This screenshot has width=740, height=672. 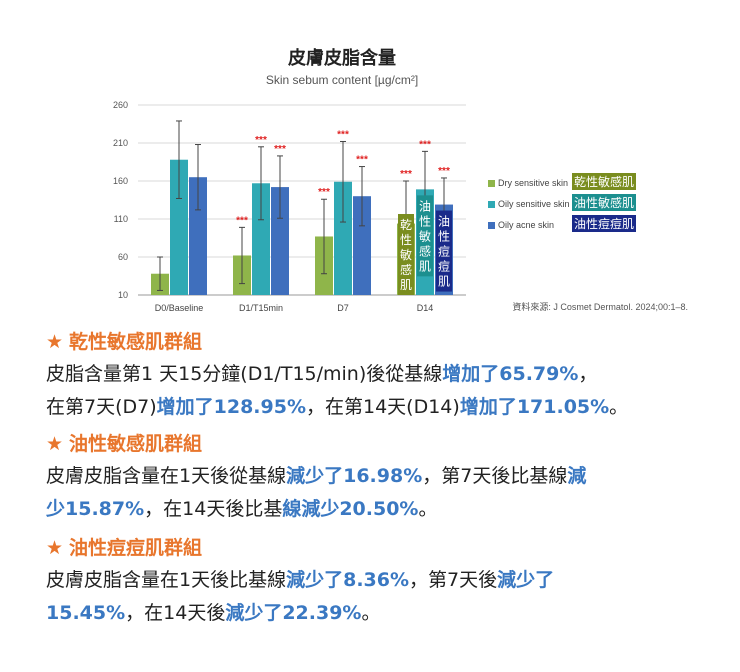 What do you see at coordinates (600, 306) in the screenshot?
I see `source-note: 資料來源: J Cosmet Dermatol. 2024;00:1–8.` at bounding box center [600, 306].